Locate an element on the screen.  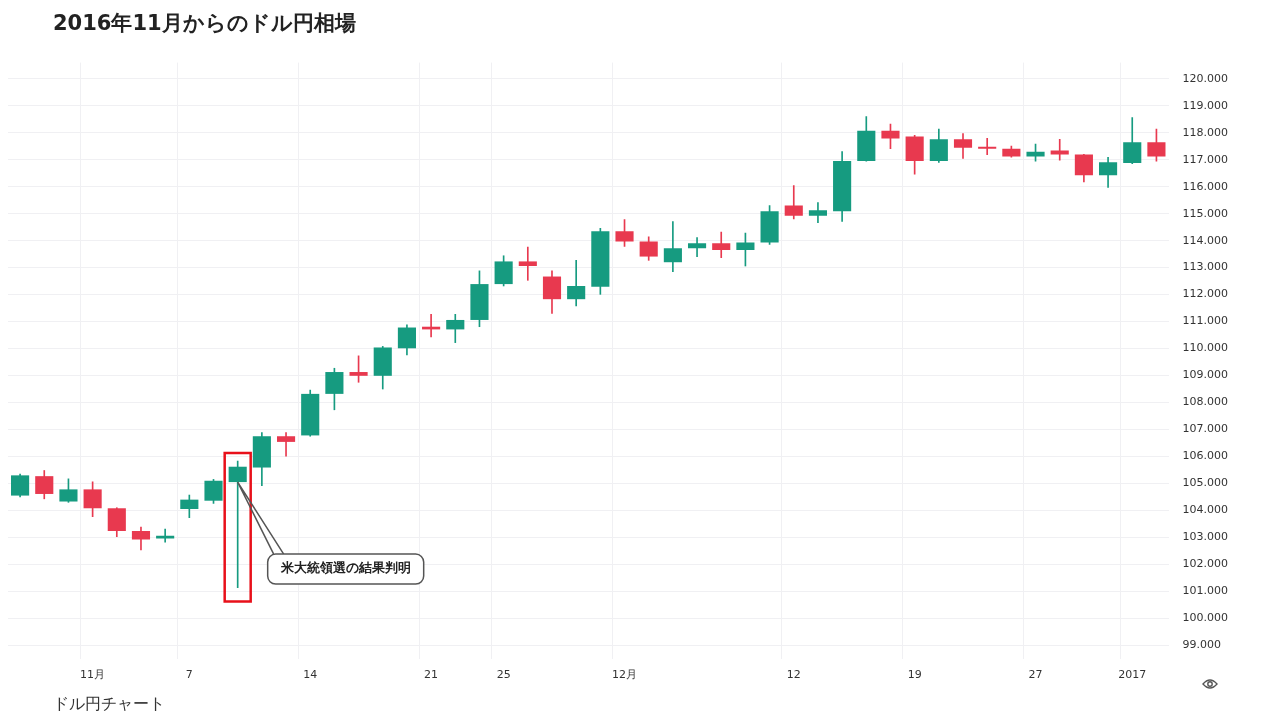
x-tick-label: 7 is located at coordinates (189, 675).